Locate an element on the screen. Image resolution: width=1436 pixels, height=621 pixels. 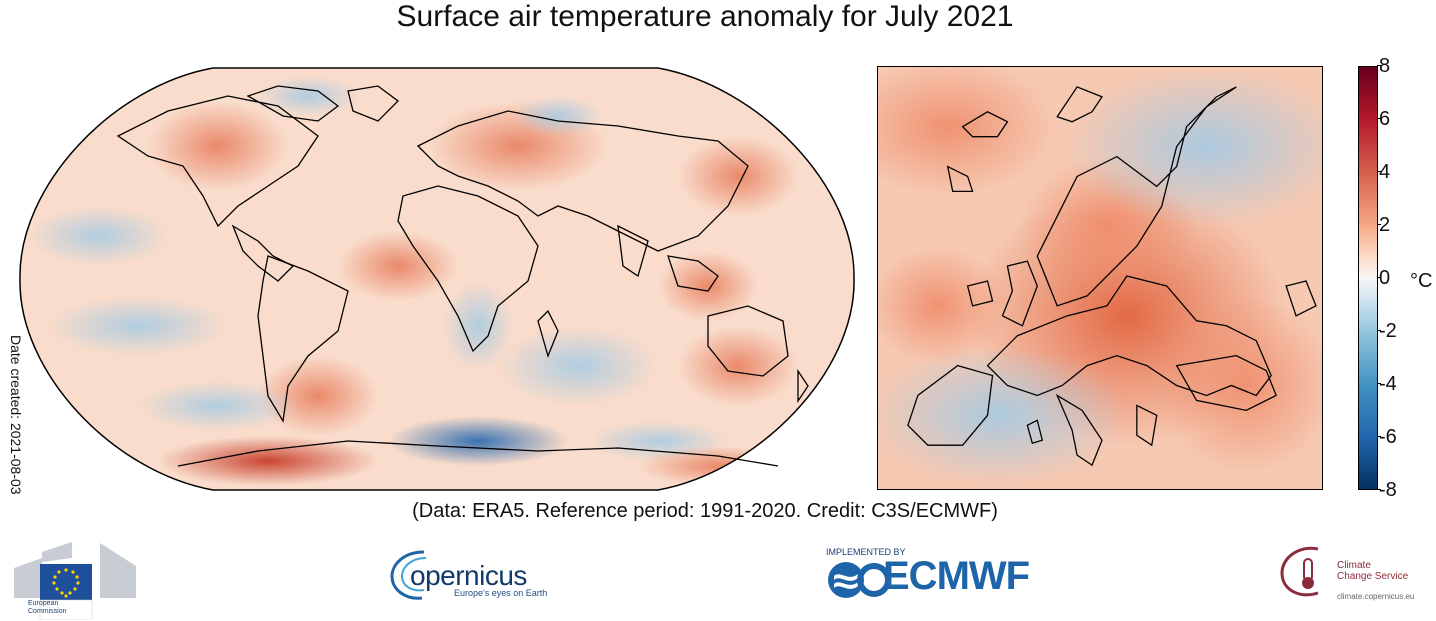
ecmwf-wave-icon is located at coordinates (859, 580).